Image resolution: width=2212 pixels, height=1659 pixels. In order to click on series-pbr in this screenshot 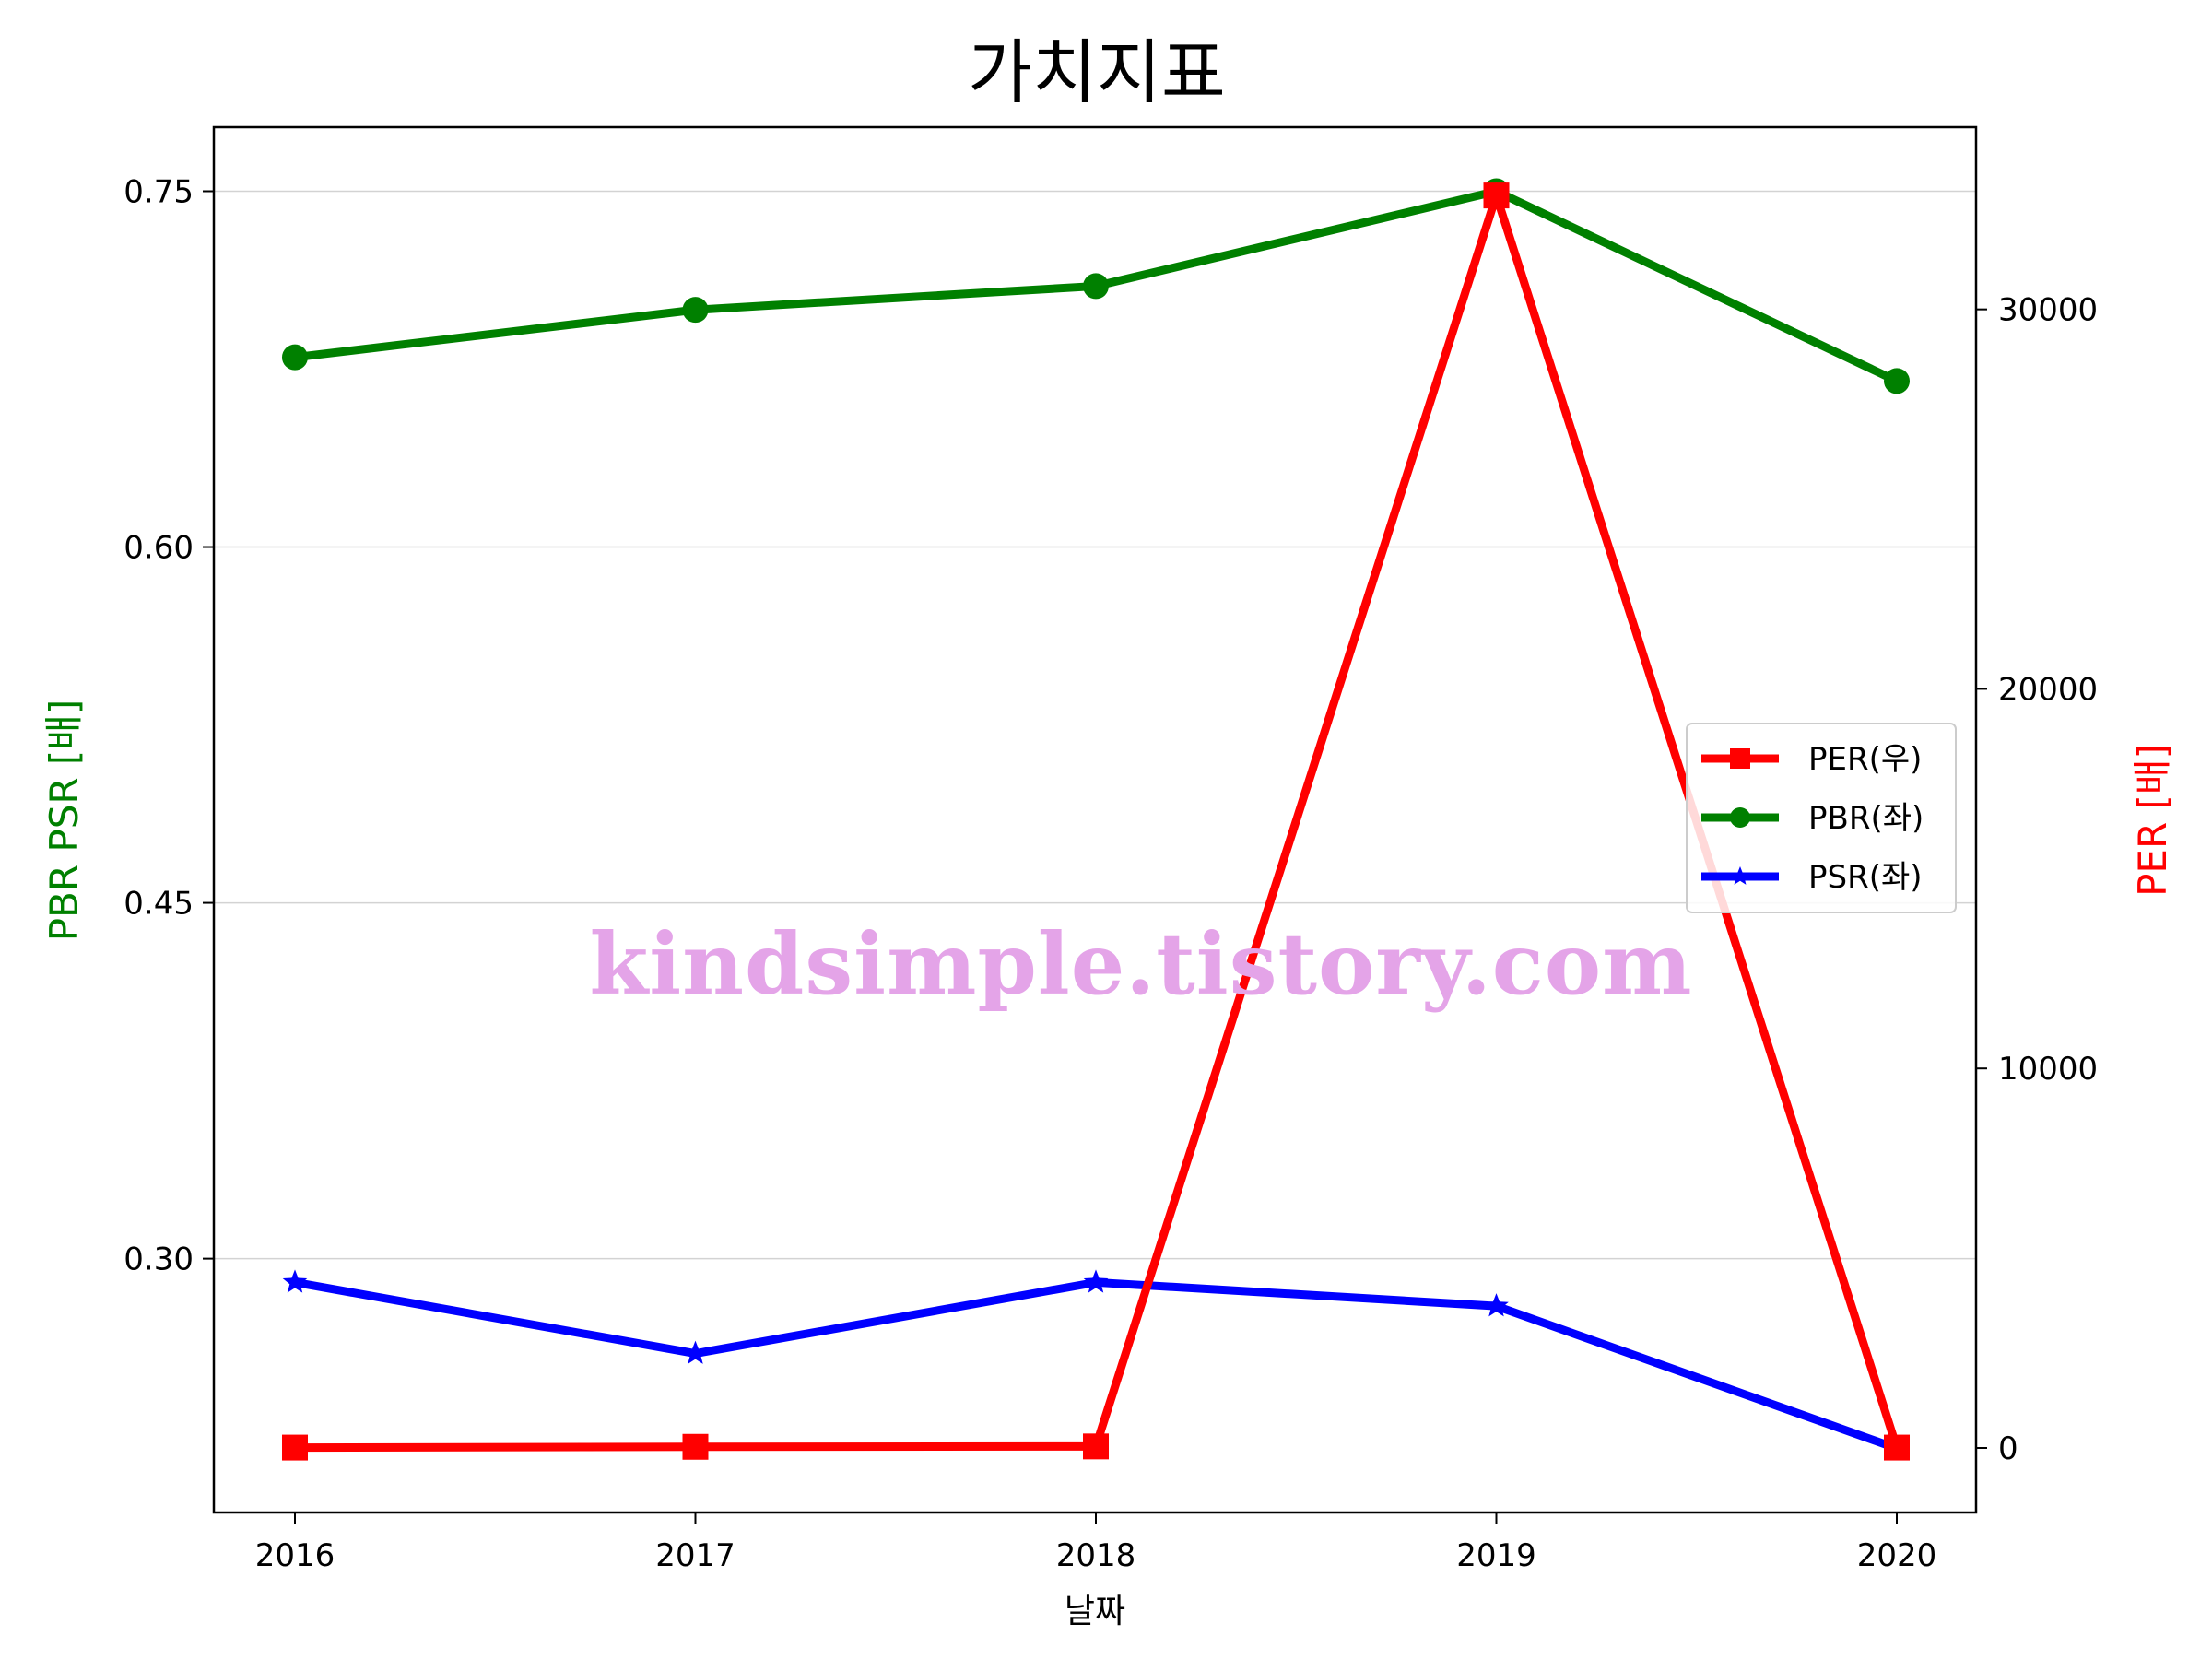, I will do `click(1096, 286)`.